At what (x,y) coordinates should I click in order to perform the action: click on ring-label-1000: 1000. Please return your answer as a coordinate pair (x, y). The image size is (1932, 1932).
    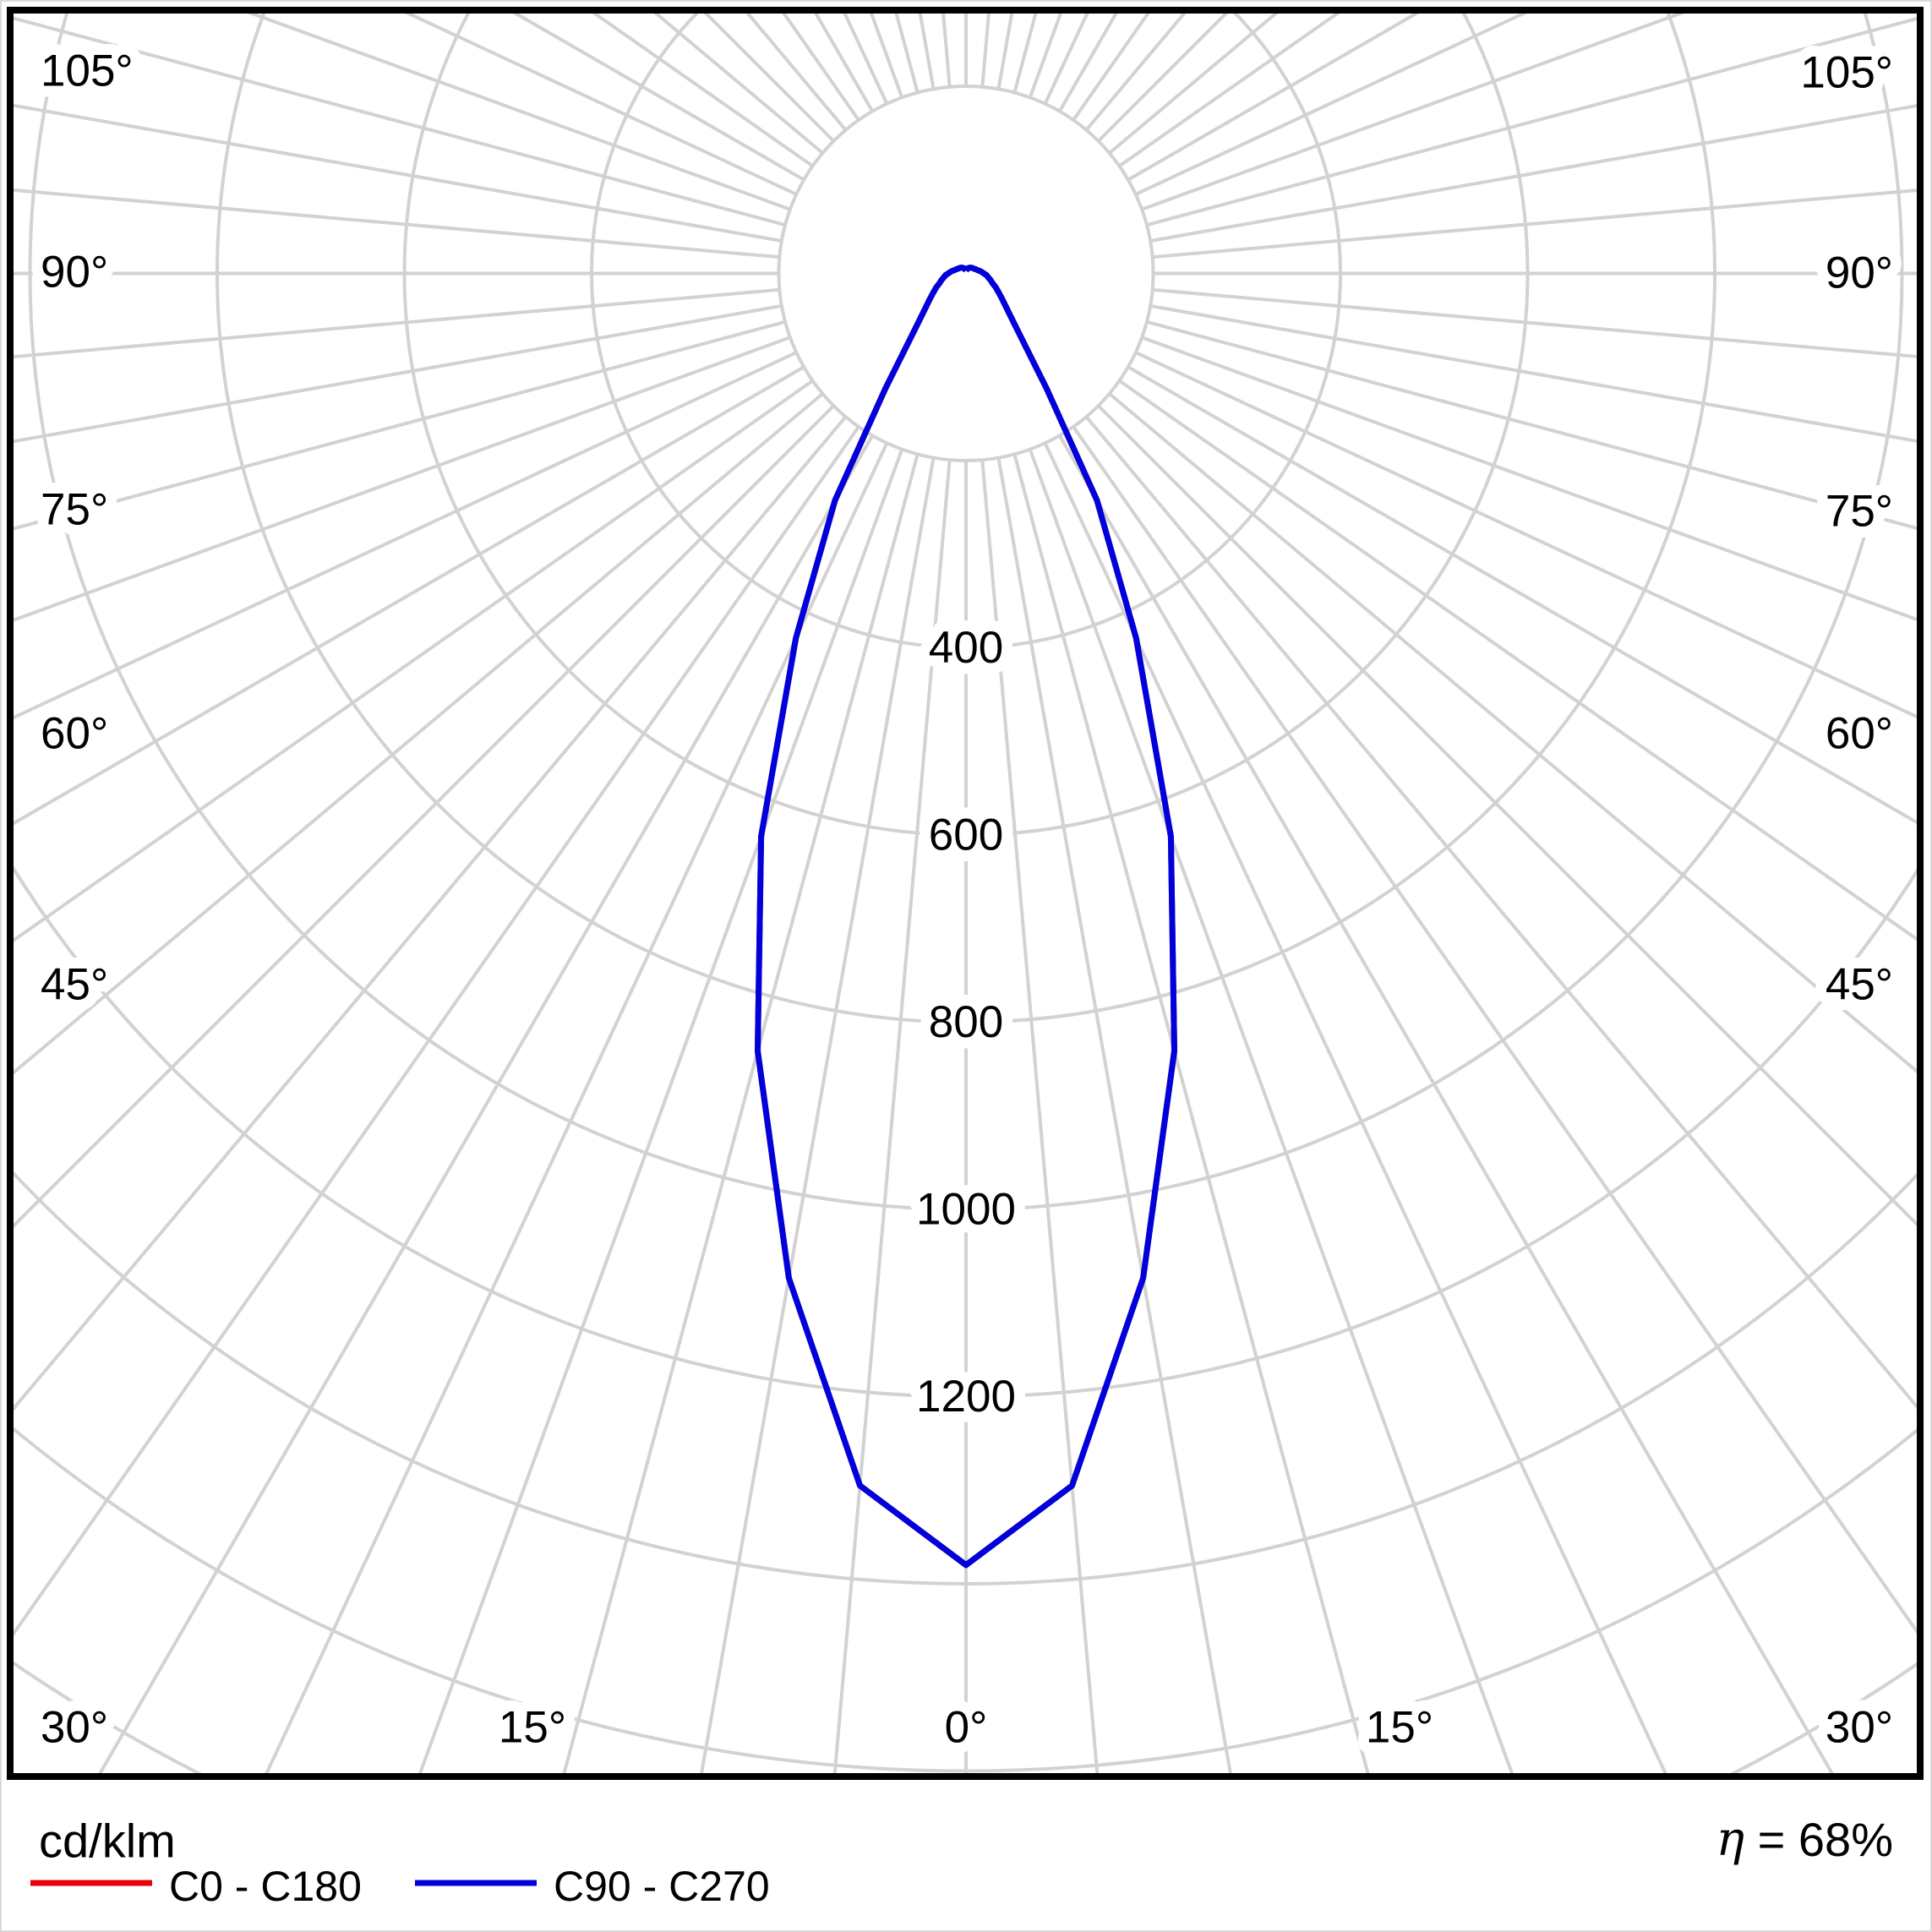
    Looking at the image, I should click on (966, 1210).